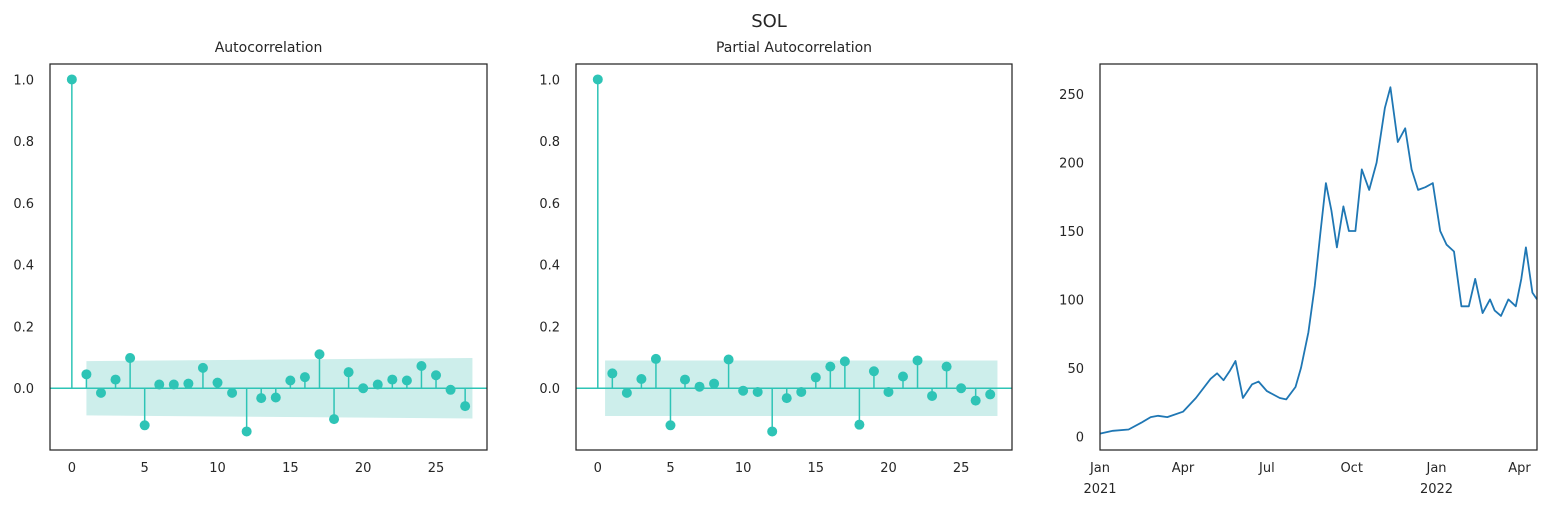 The image size is (1550, 508). Describe the element at coordinates (1071, 232) in the screenshot. I see `y-tick-label: 150` at that location.